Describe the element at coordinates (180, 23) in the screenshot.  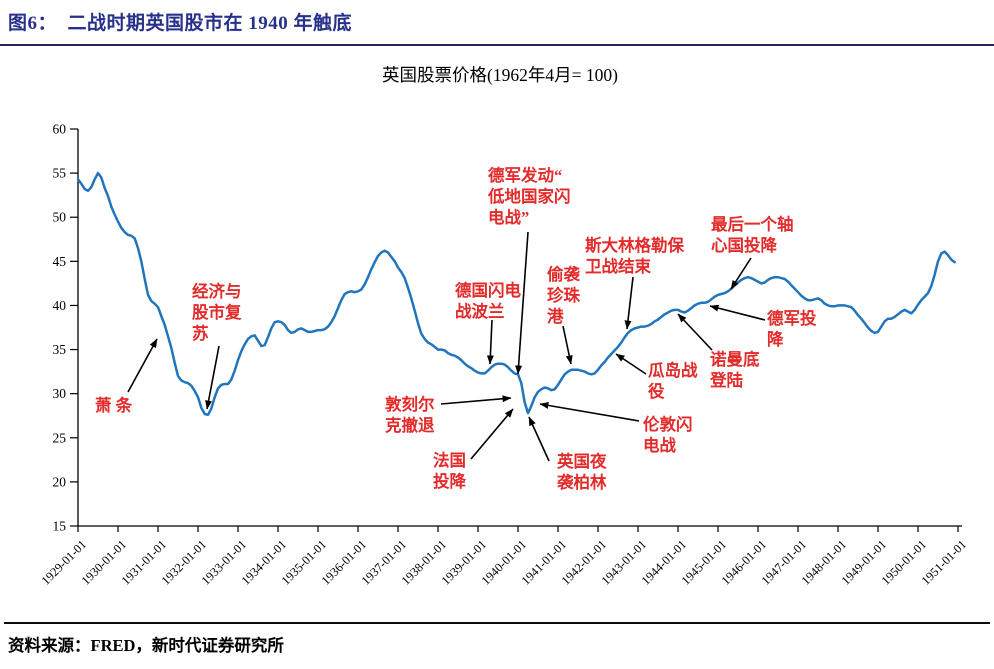
I see `figure-title: 图6： 二战时期英国股市在 1940 年触底` at that location.